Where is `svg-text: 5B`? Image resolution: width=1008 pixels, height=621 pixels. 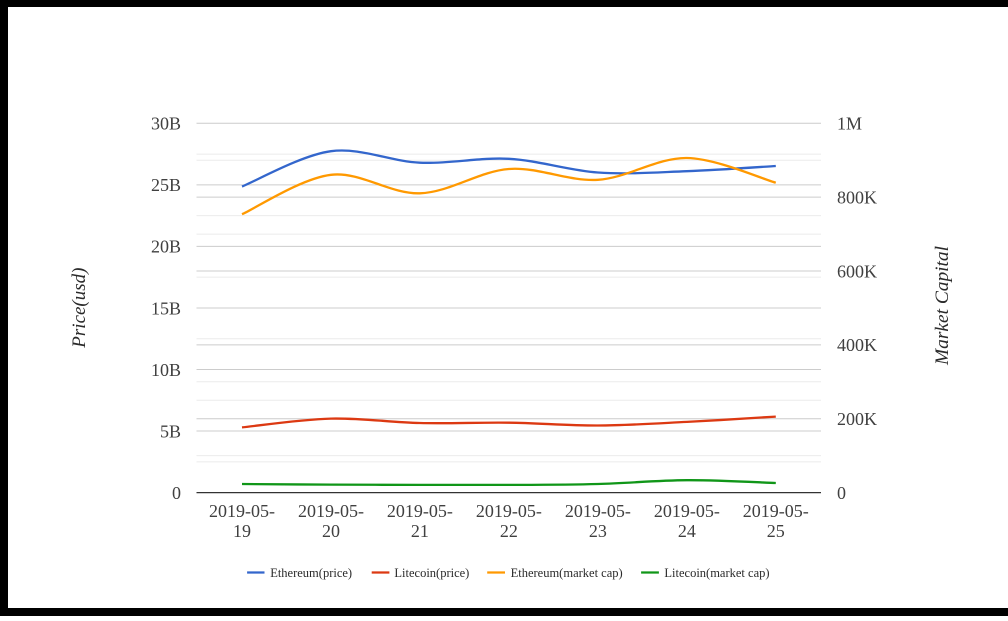
svg-text: 5B is located at coordinates (170, 431).